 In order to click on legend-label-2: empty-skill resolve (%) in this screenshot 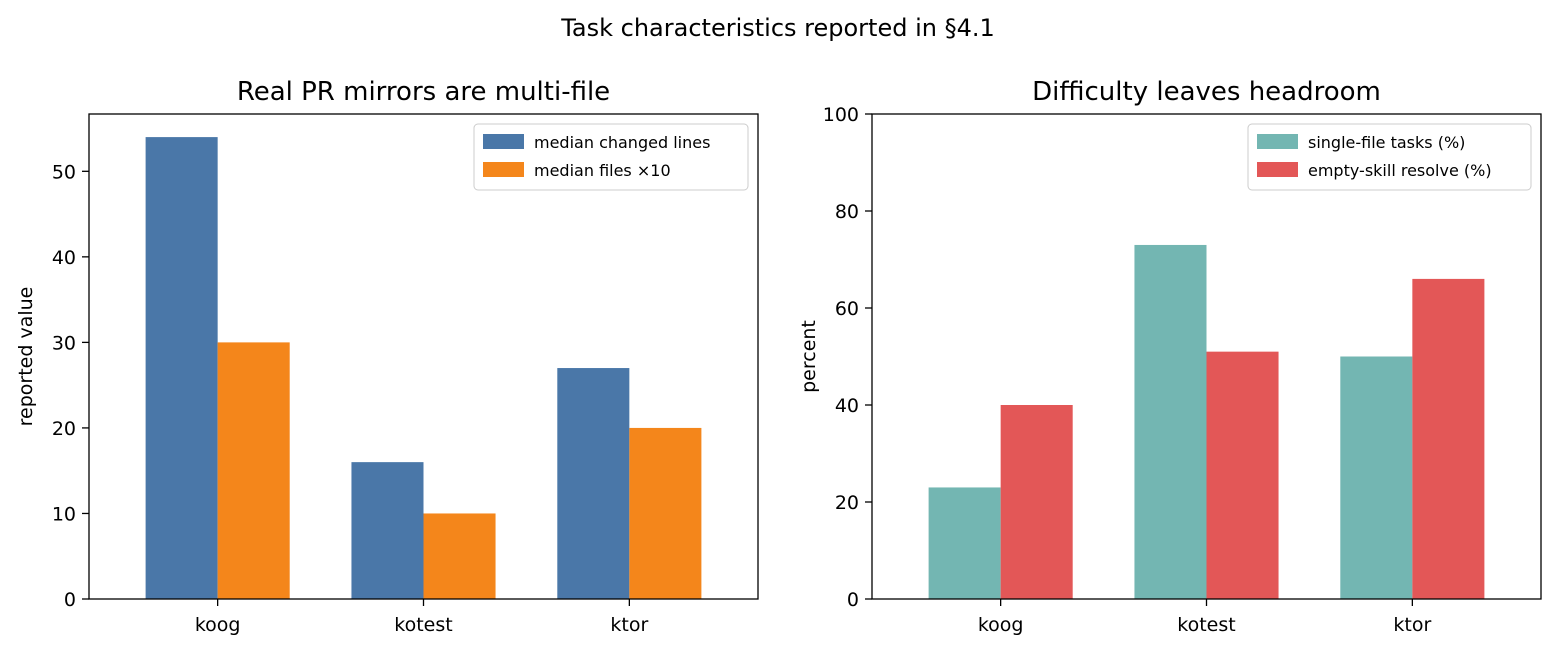, I will do `click(1400, 170)`.